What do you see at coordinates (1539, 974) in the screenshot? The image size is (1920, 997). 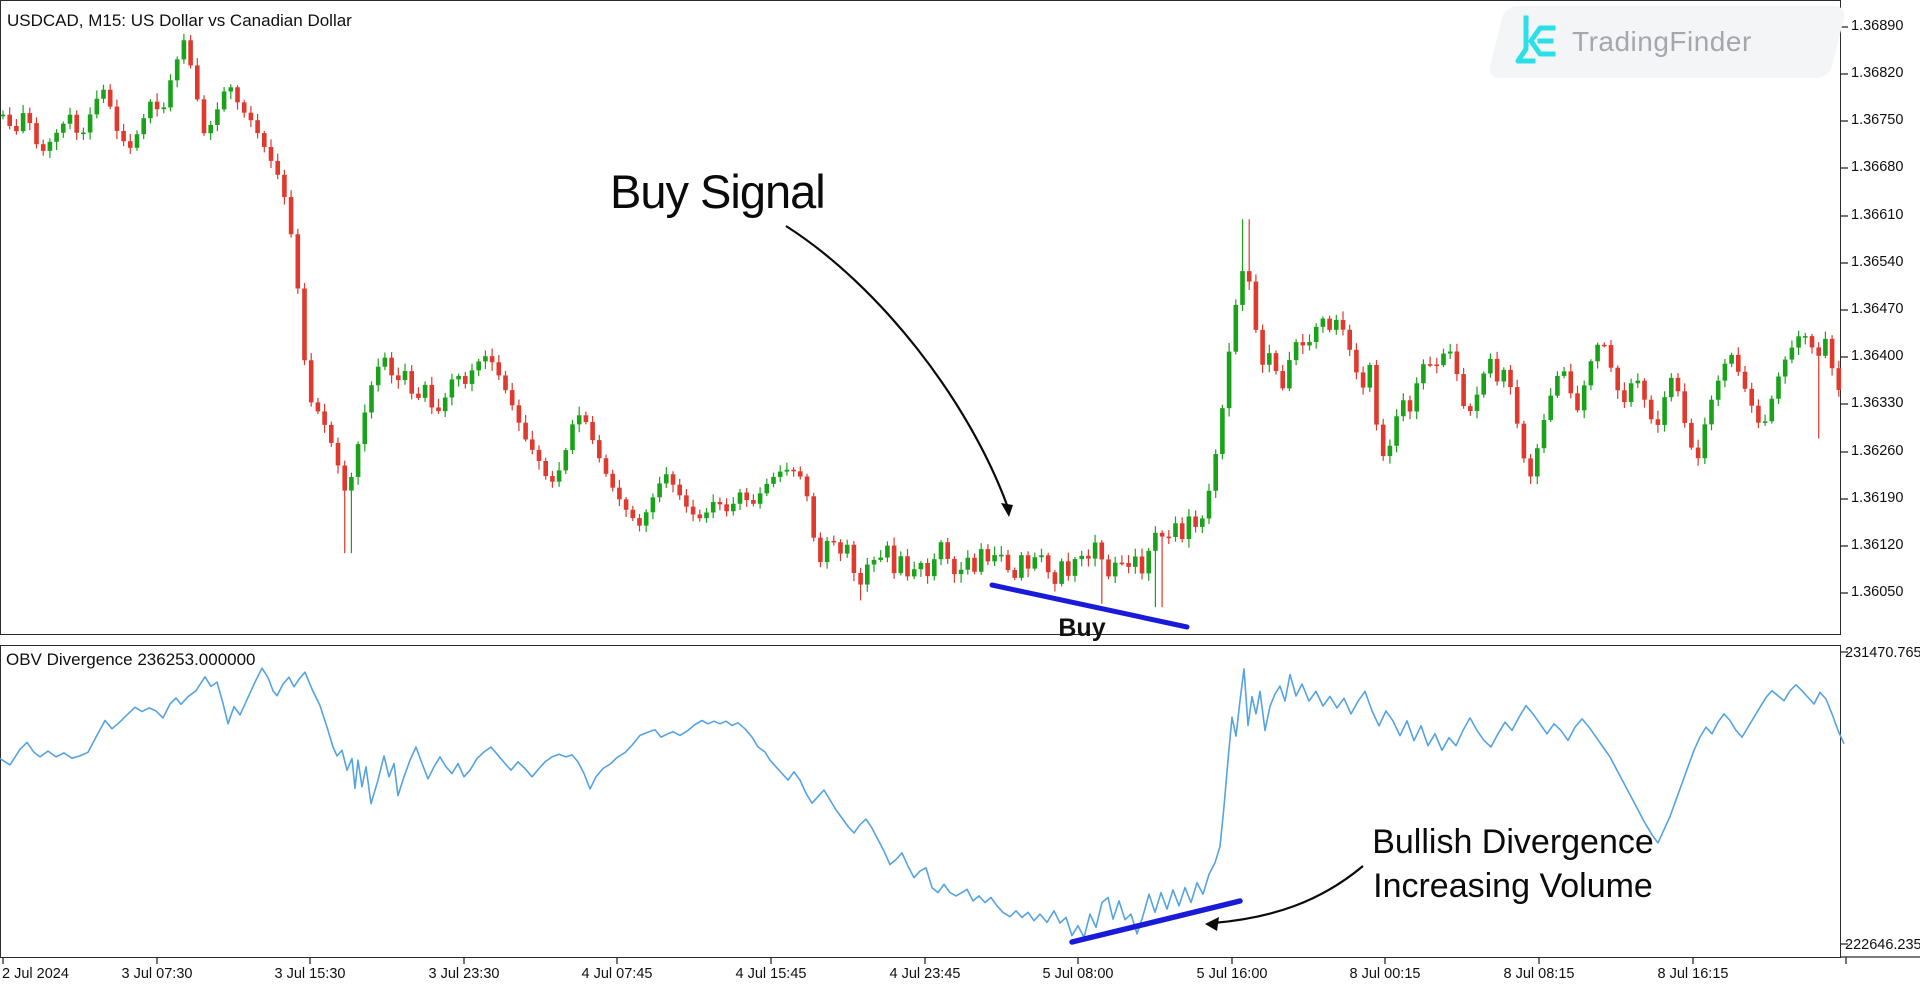 I see `time-tick-label: 8 Jul 08:15` at bounding box center [1539, 974].